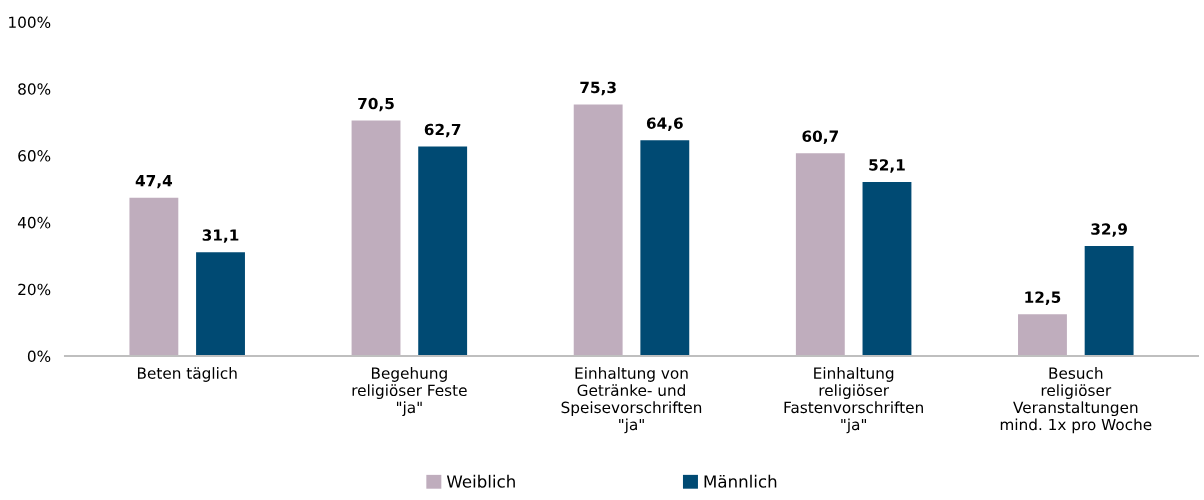 Image resolution: width=1204 pixels, height=500 pixels. What do you see at coordinates (480, 481) in the screenshot?
I see `legend-label: Weiblich` at bounding box center [480, 481].